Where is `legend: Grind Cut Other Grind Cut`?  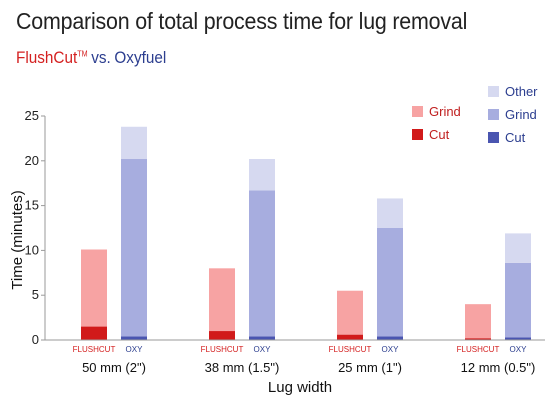 legend: Grind Cut Other Grind Cut is located at coordinates (475, 114).